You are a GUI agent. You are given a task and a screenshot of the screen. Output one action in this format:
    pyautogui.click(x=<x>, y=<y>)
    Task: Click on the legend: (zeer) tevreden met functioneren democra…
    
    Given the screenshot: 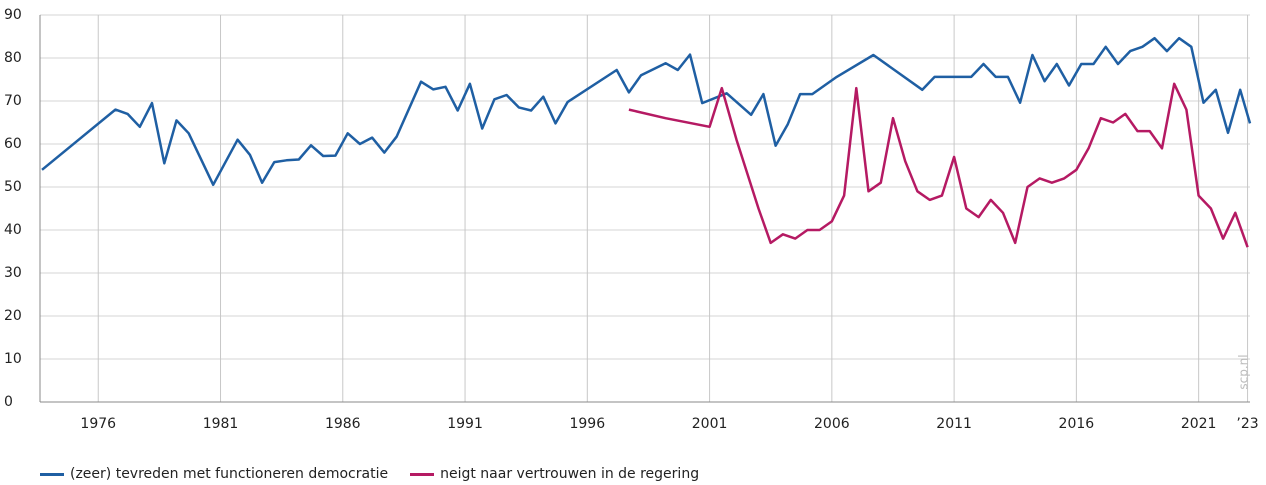 What is the action you would take?
    pyautogui.click(x=369, y=474)
    